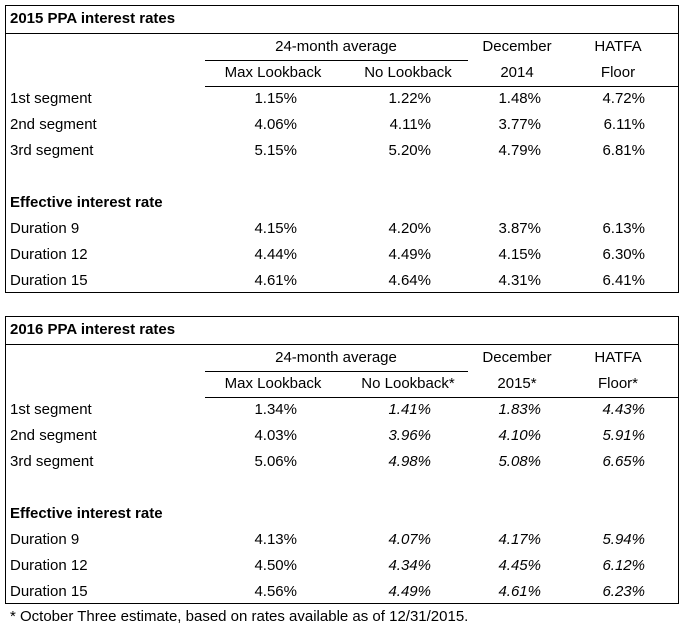 This screenshot has width=686, height=632. What do you see at coordinates (409, 435) in the screenshot?
I see `cell-value: 3.96%` at bounding box center [409, 435].